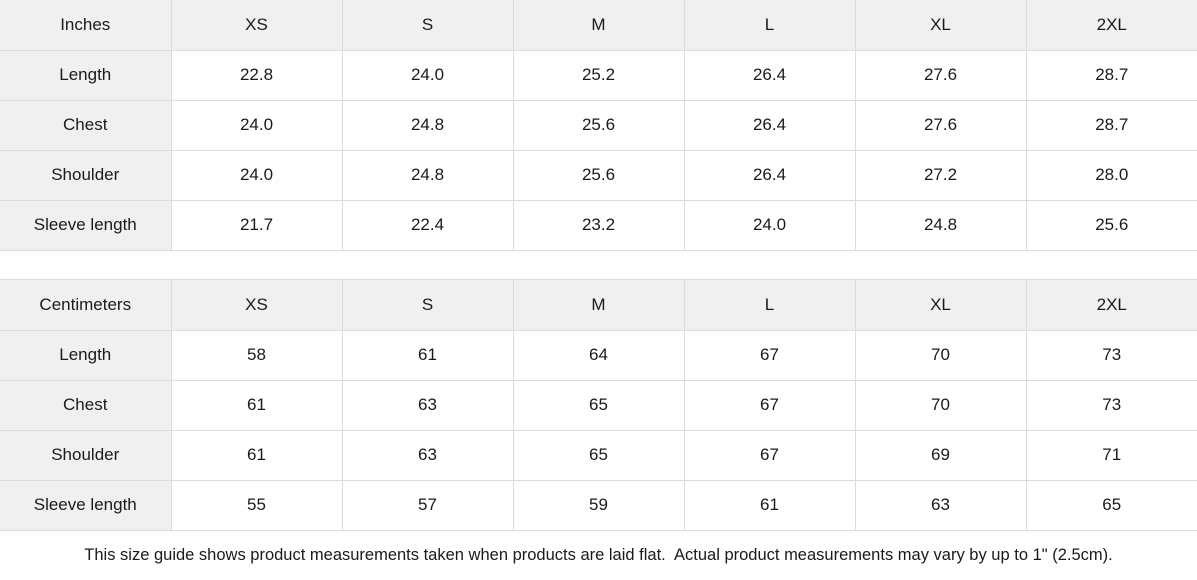 Image resolution: width=1197 pixels, height=580 pixels. I want to click on measurement-row: Shoulder 61 63 65 67 69 71, so click(598, 455).